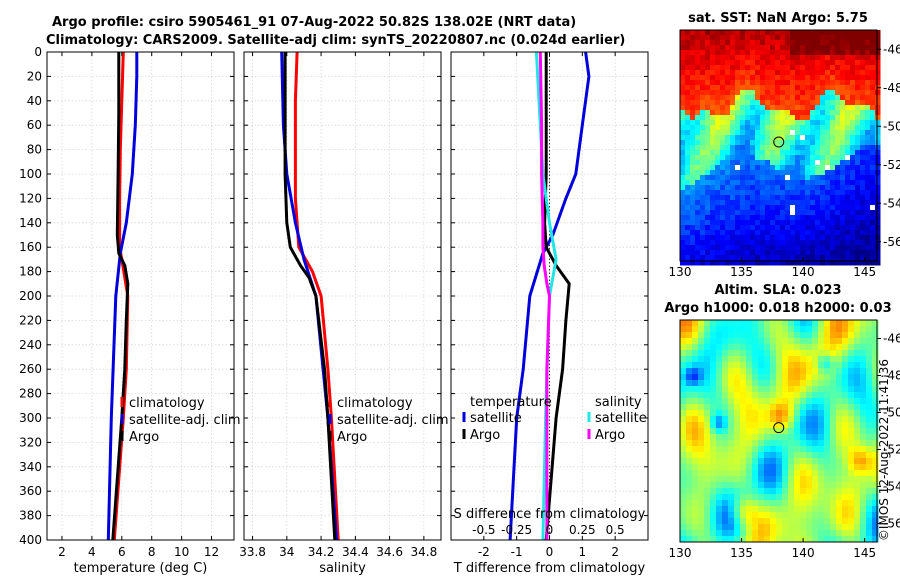  What do you see at coordinates (342, 568) in the screenshot?
I see `x-axis-label: salinity` at bounding box center [342, 568].